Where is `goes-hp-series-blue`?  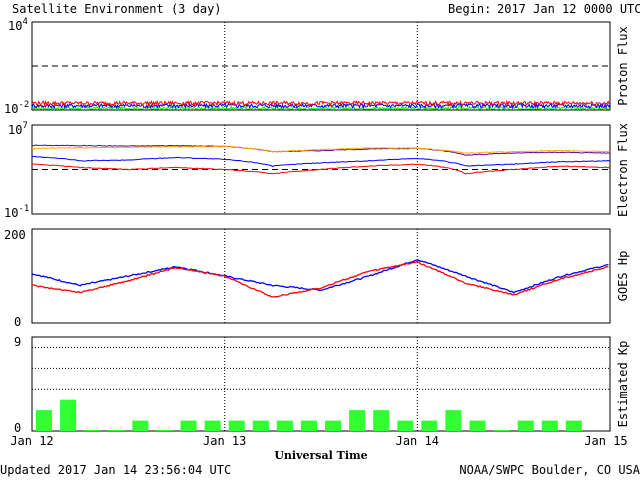 goes-hp-series-blue is located at coordinates (320, 276).